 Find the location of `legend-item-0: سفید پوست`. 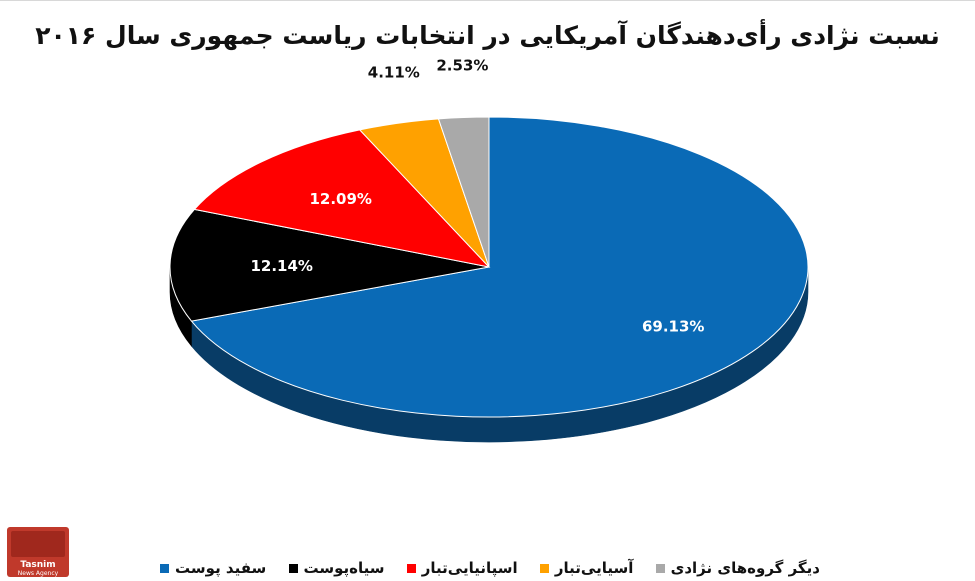

legend-item-0: سفید پوست is located at coordinates (213, 568).